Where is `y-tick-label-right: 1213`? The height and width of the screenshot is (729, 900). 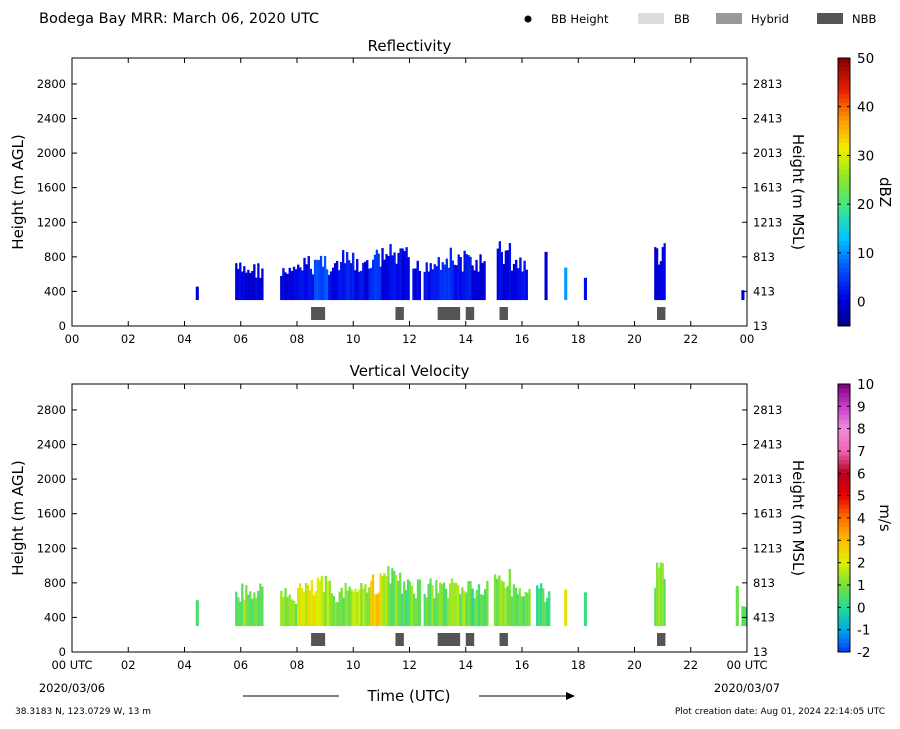 y-tick-label-right: 1213 is located at coordinates (767, 222).